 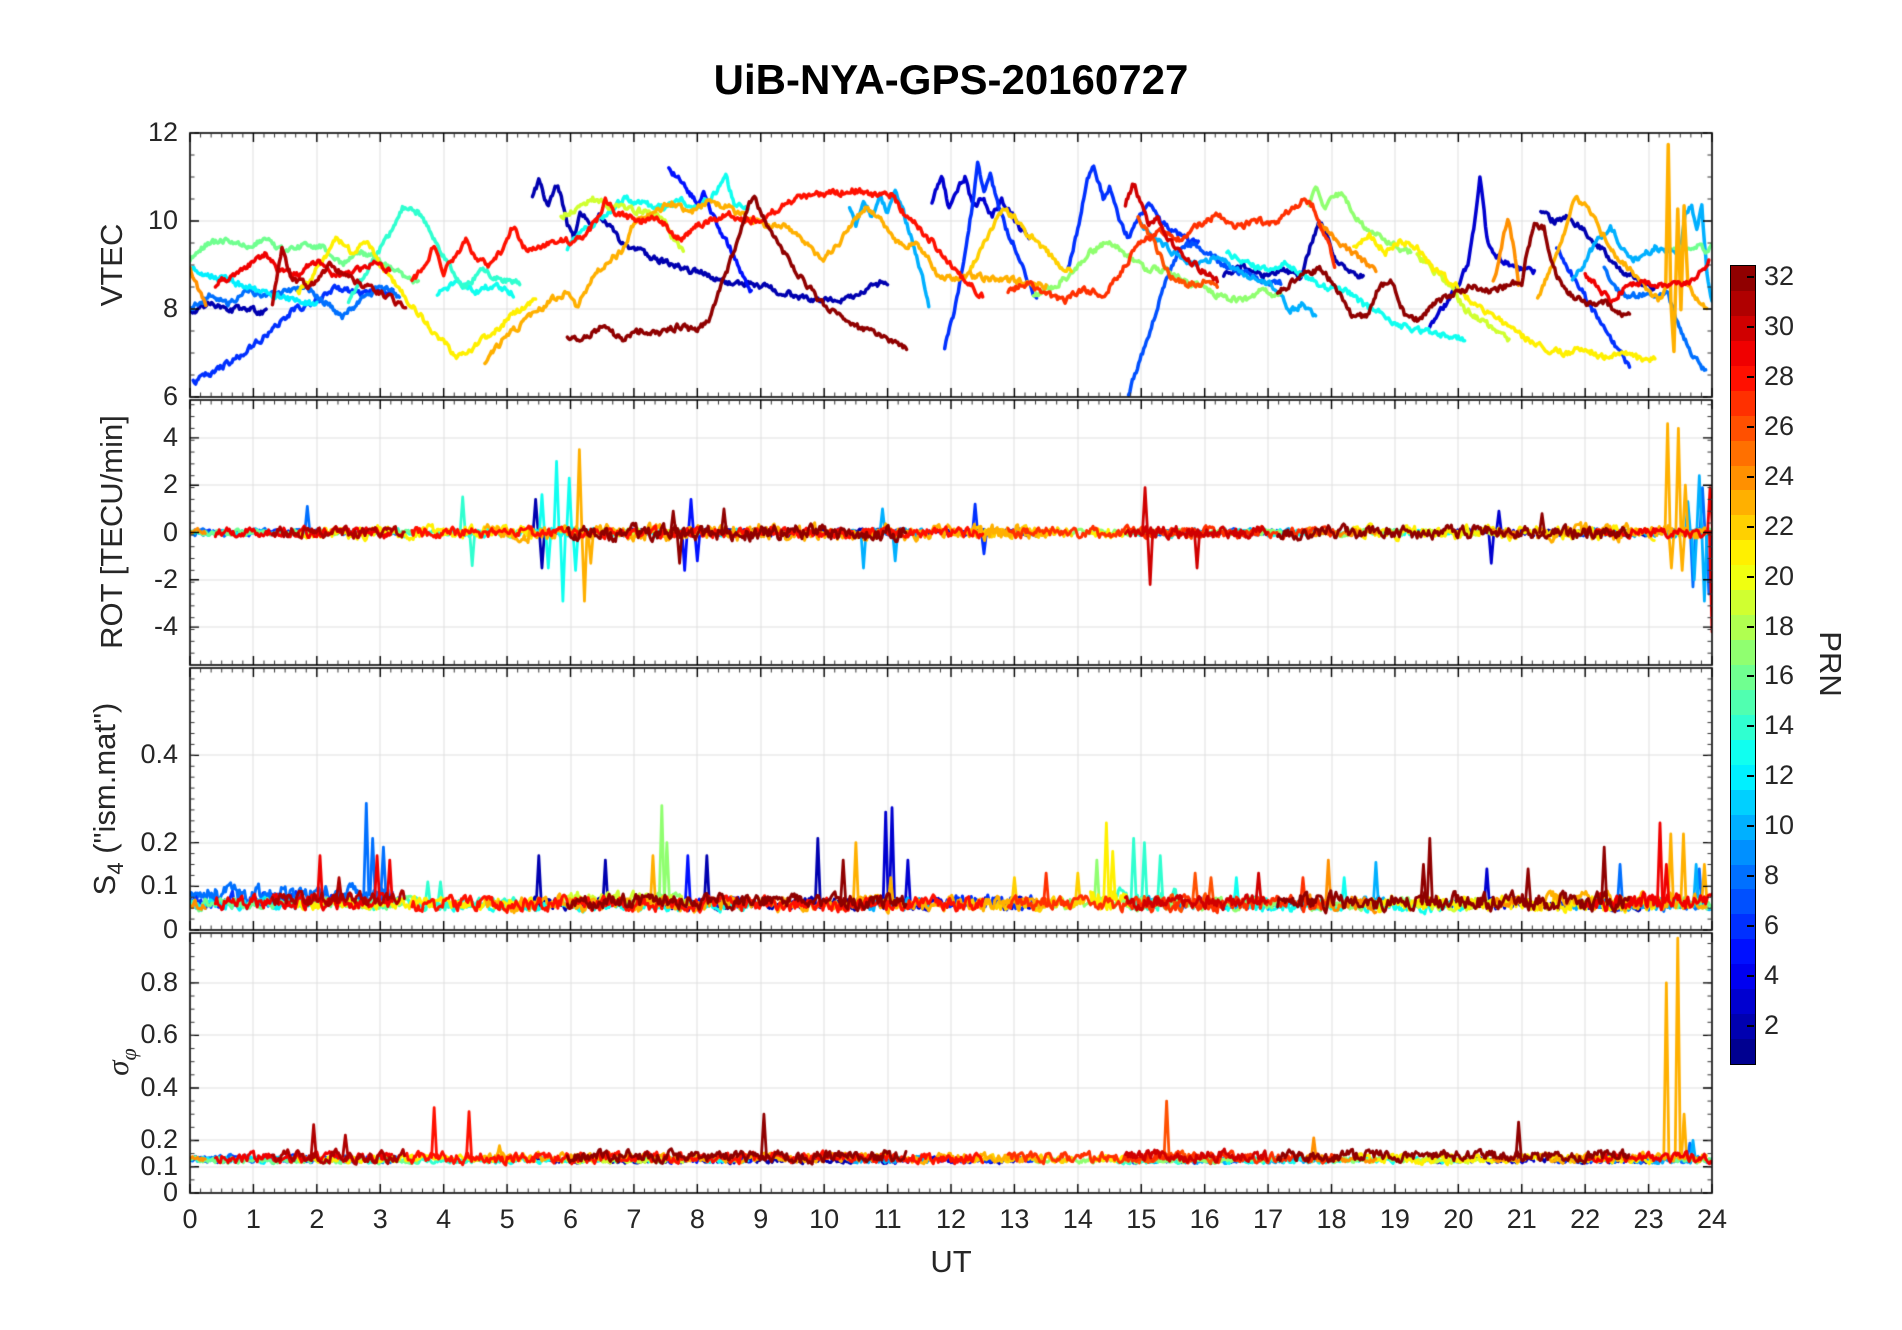 What do you see at coordinates (165, 578) in the screenshot?
I see `y-tick-label: -2` at bounding box center [165, 578].